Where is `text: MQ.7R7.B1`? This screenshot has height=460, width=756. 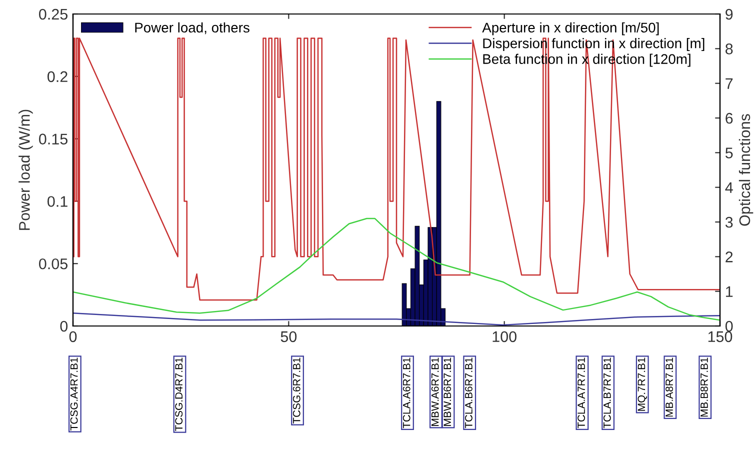
text: MQ.7R7.B1 is located at coordinates (643, 384).